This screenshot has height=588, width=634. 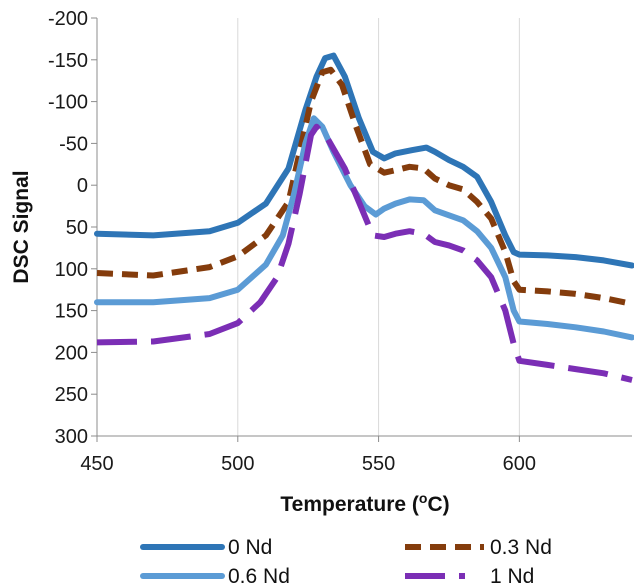 What do you see at coordinates (71, 312) in the screenshot?
I see `y-tick-label-7: 150` at bounding box center [71, 312].